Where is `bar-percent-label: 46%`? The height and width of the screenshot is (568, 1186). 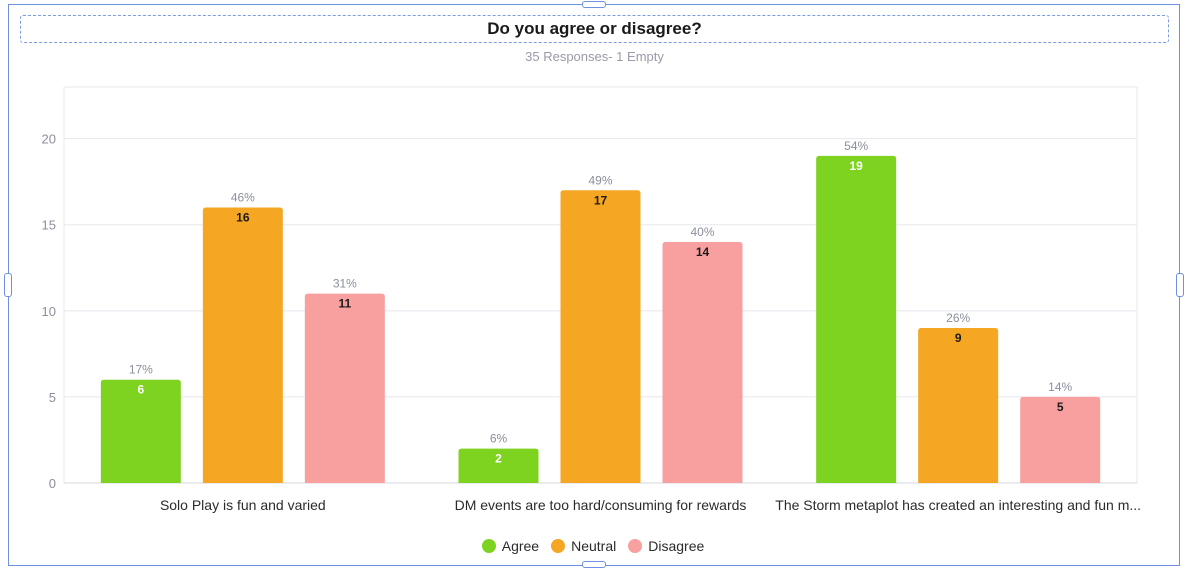 bar-percent-label: 46% is located at coordinates (243, 198).